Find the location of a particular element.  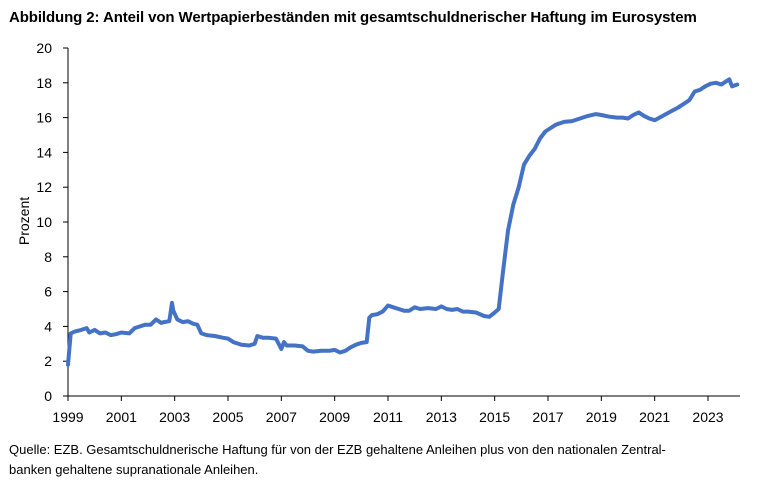

x-tick-label: 2015 is located at coordinates (494, 417).